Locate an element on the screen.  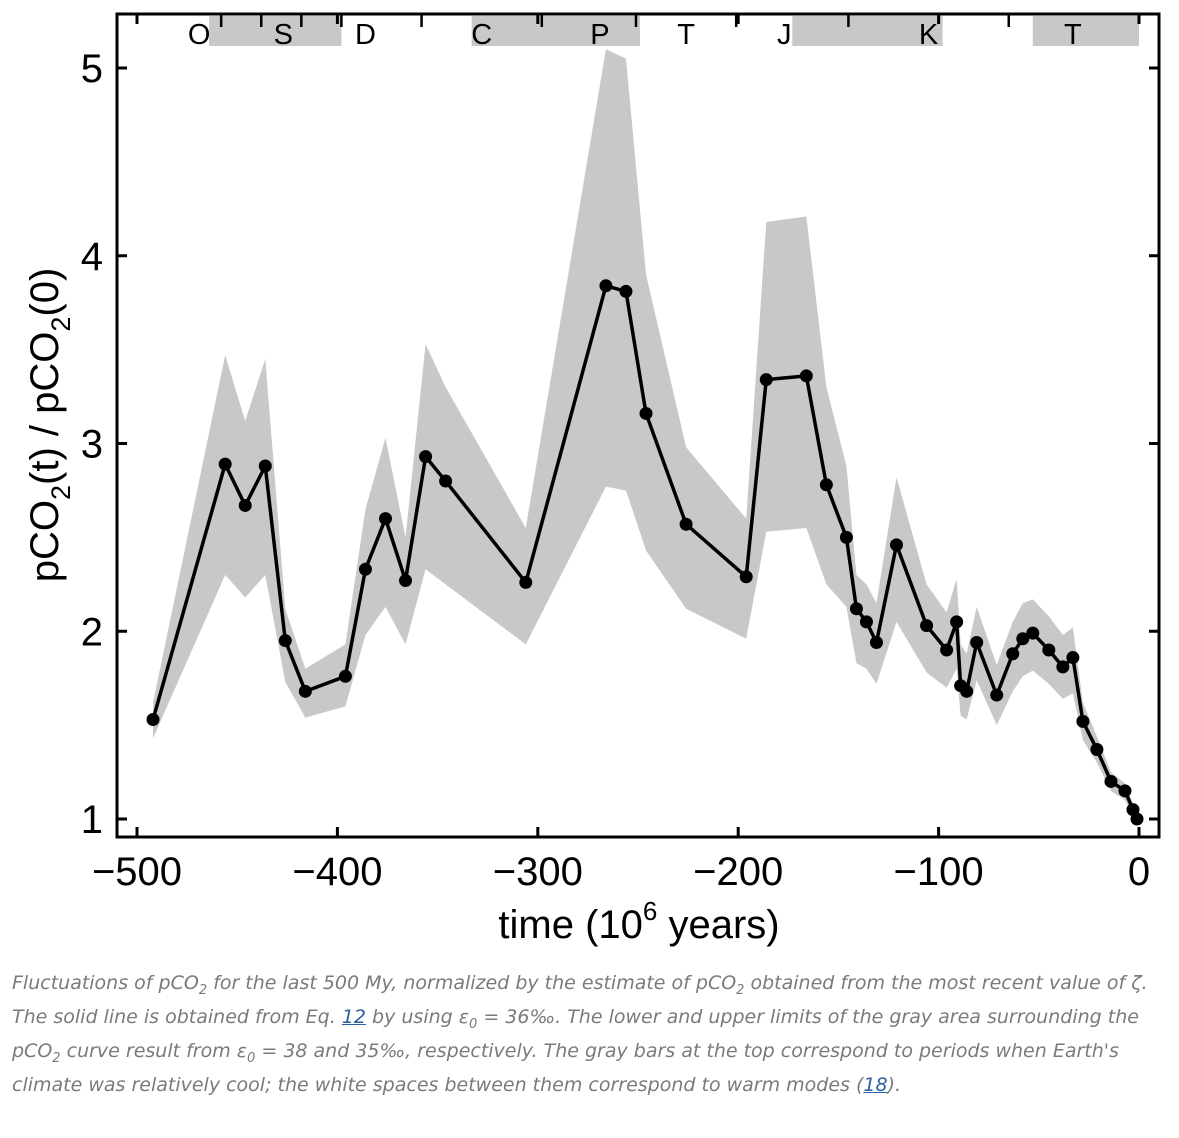
reference-link: 18 is located at coordinates (875, 1085).